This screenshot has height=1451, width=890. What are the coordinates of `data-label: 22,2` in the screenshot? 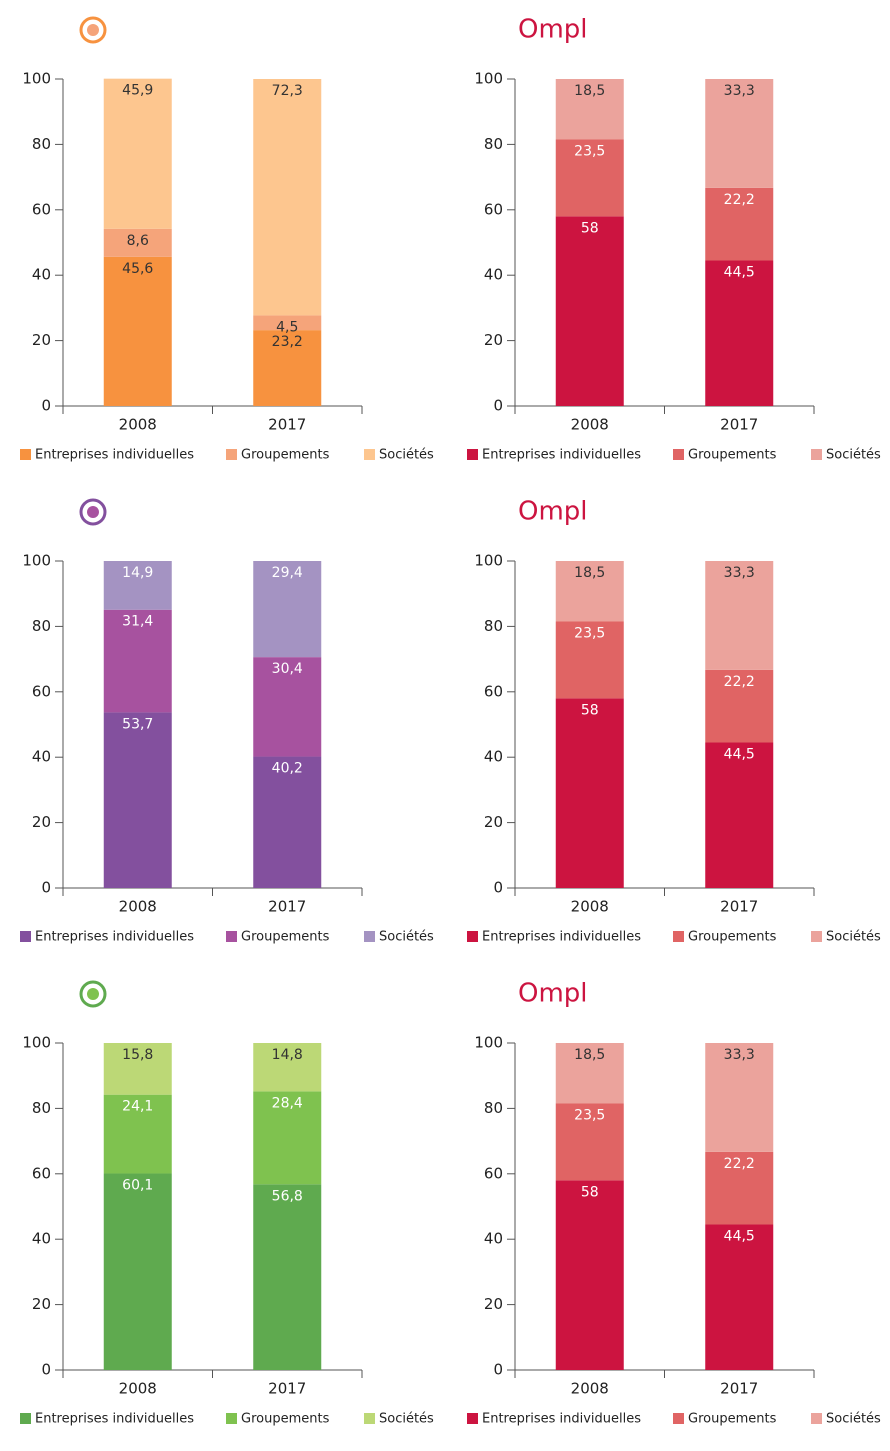 It's located at (739, 1164).